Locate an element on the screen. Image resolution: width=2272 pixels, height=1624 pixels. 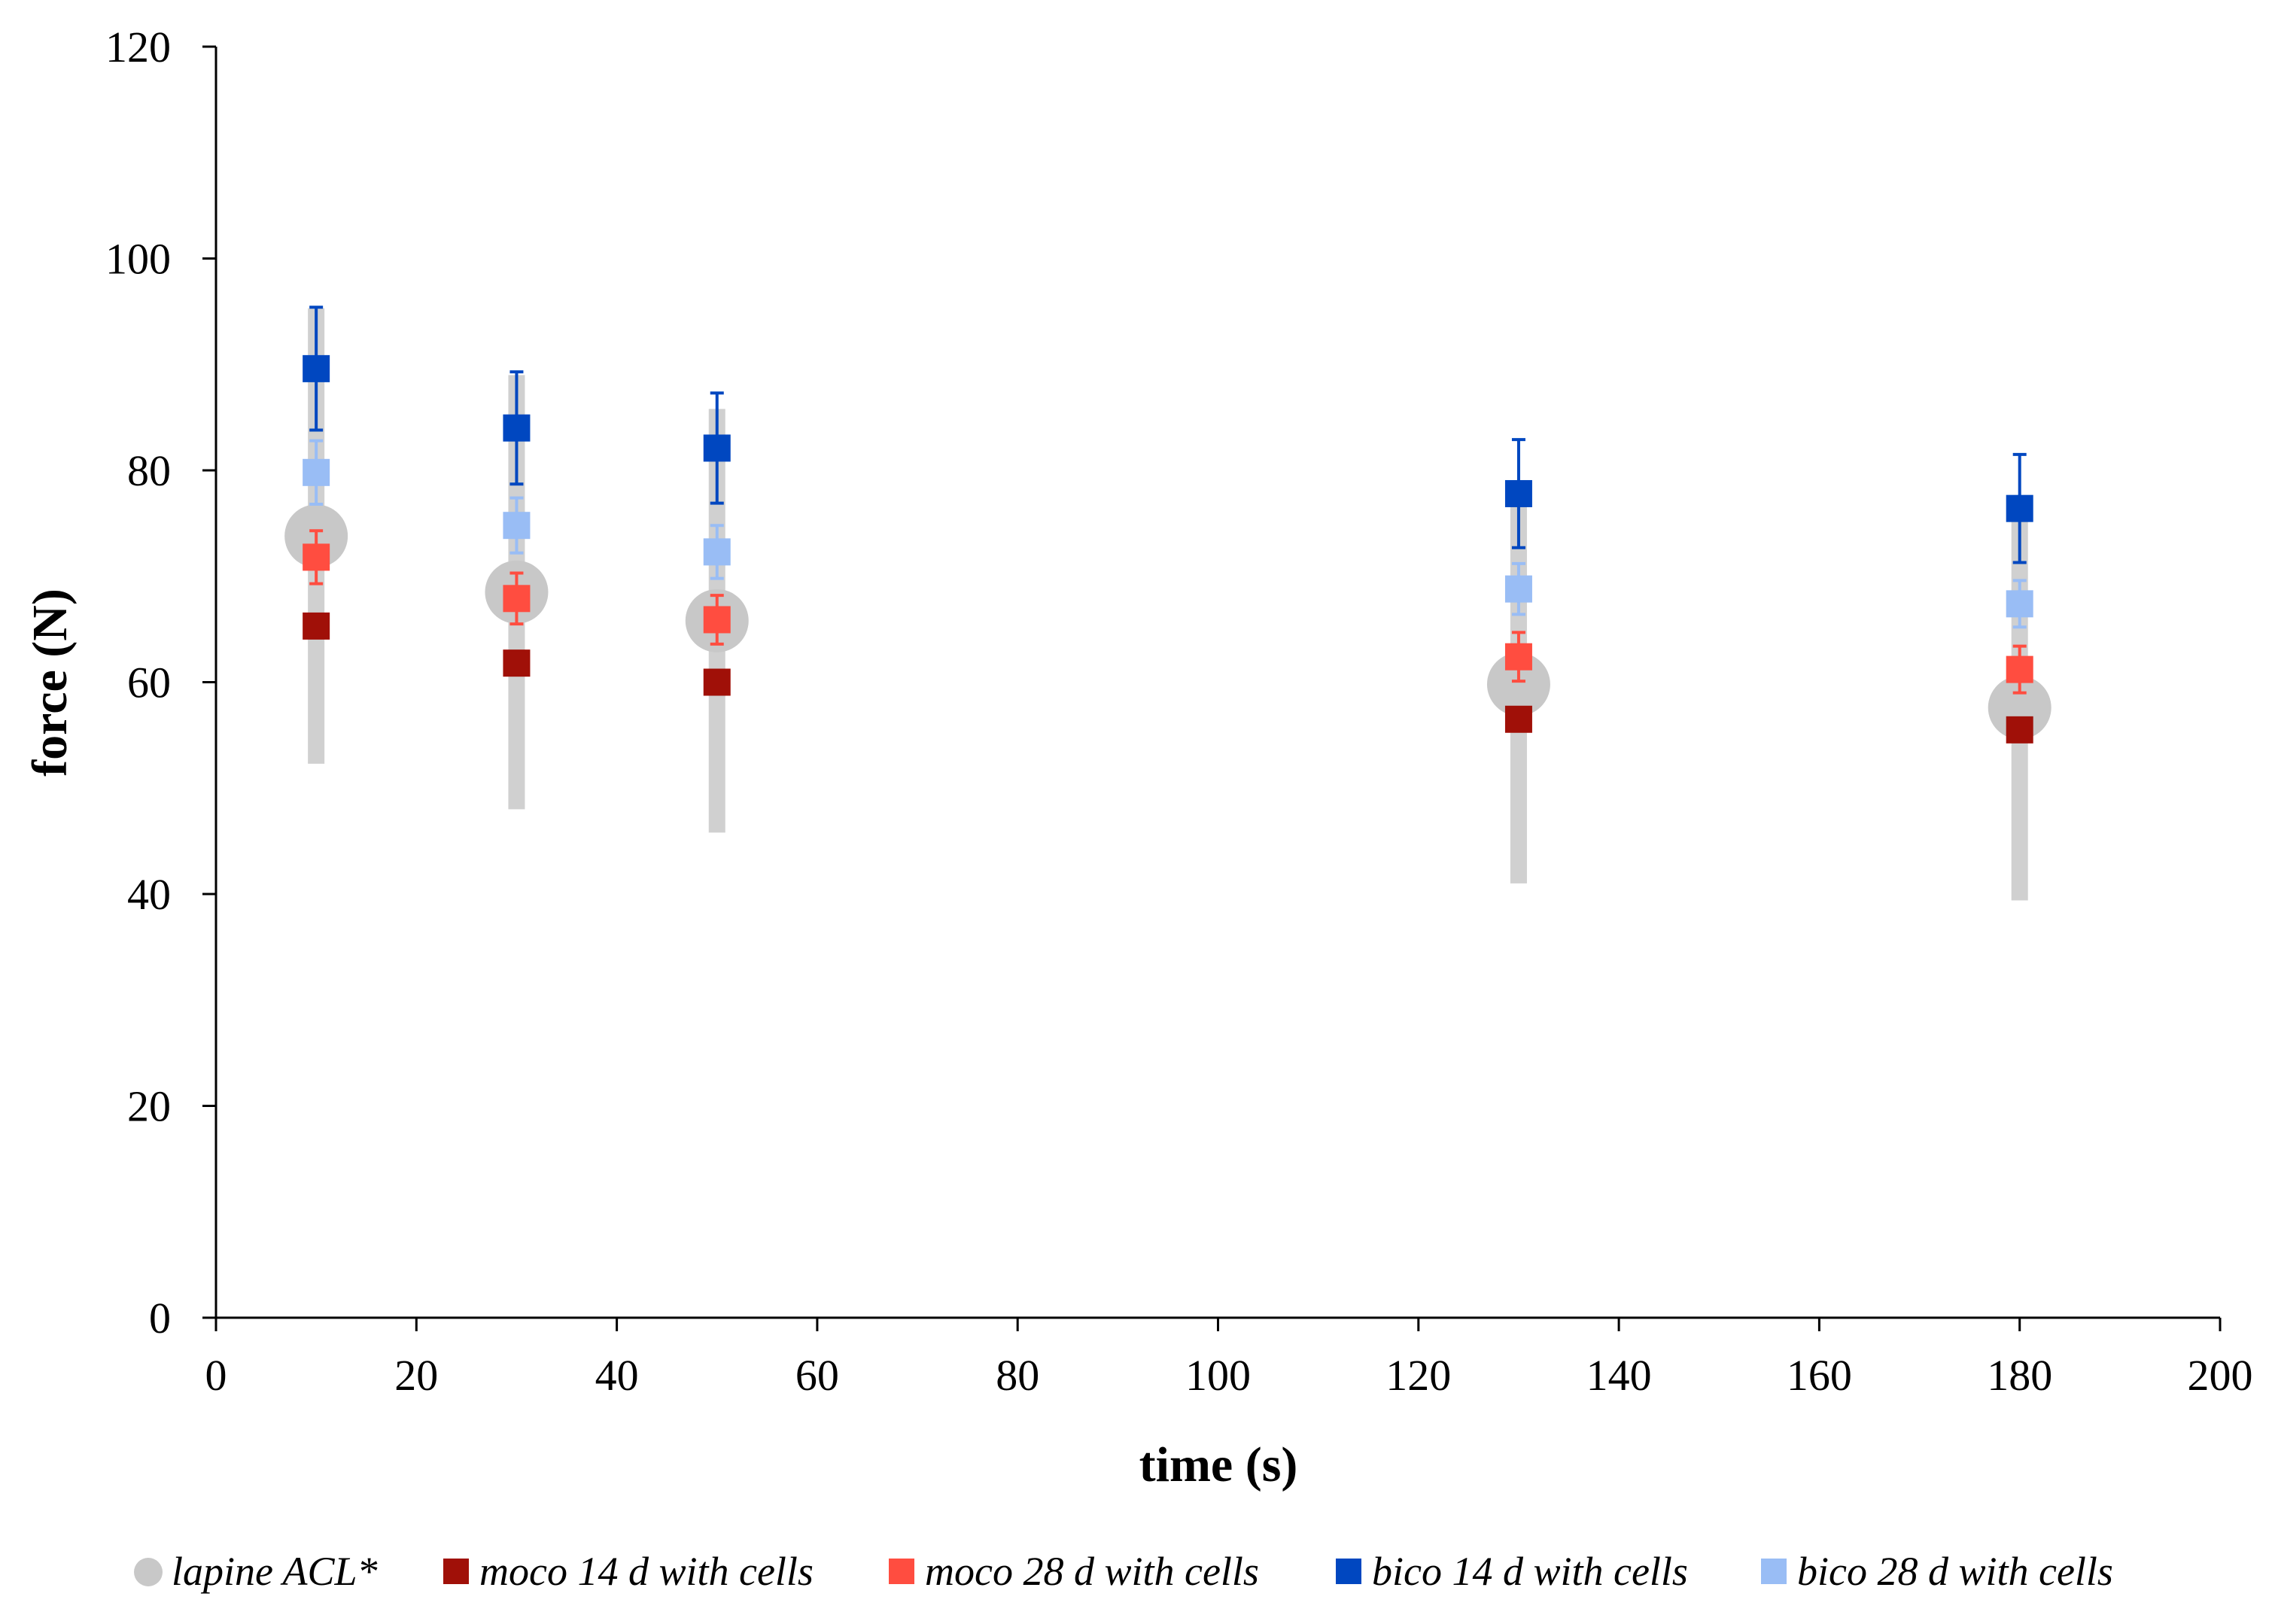
legend-item-bico-14d: bico 14 d with cells is located at coordinates (1512, 1571).